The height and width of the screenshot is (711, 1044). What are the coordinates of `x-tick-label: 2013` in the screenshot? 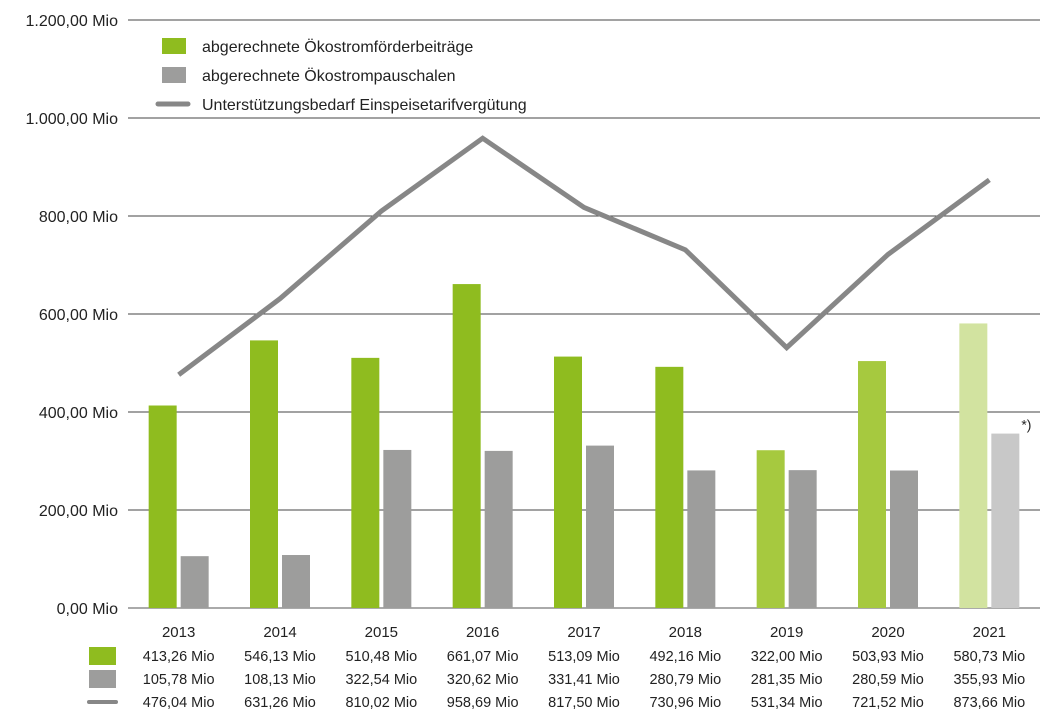 It's located at (178, 632).